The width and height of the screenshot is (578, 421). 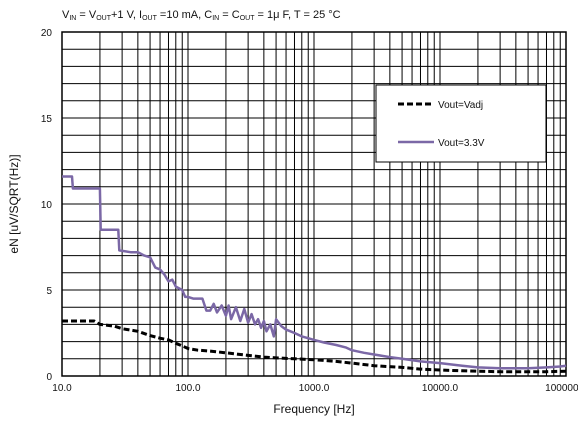 I want to click on chart-title-segment: V, so click(x=66, y=15).